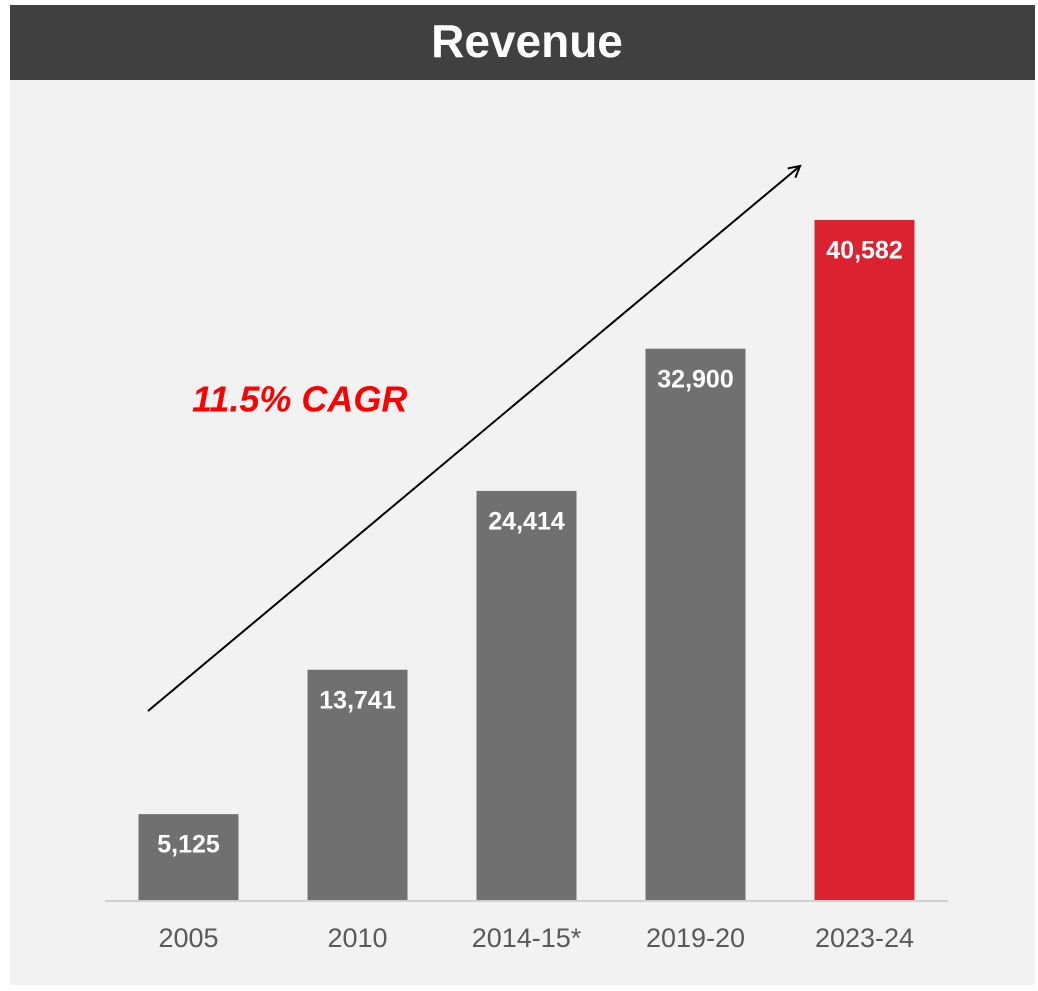 The width and height of the screenshot is (1038, 991). What do you see at coordinates (864, 938) in the screenshot?
I see `x-tick-label: 2023-24` at bounding box center [864, 938].